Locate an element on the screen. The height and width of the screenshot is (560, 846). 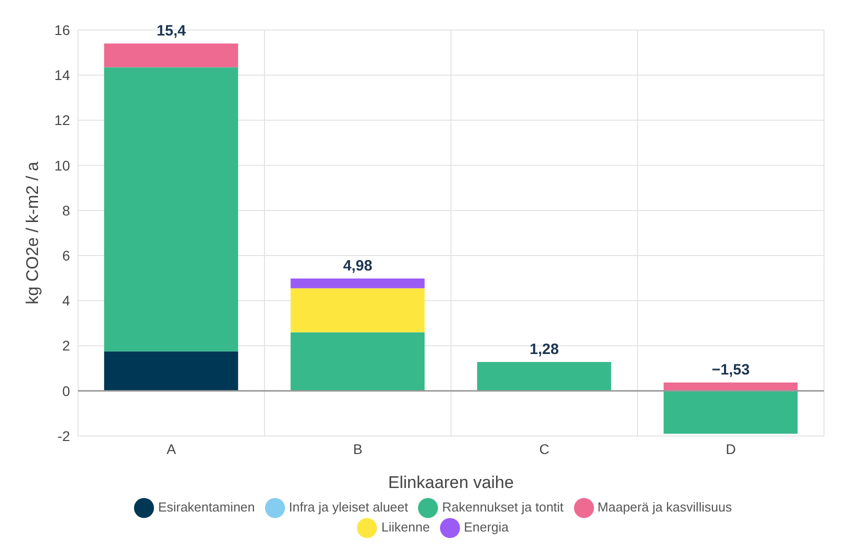
legend-label: Maaperä ja kasvillisuus is located at coordinates (665, 506).